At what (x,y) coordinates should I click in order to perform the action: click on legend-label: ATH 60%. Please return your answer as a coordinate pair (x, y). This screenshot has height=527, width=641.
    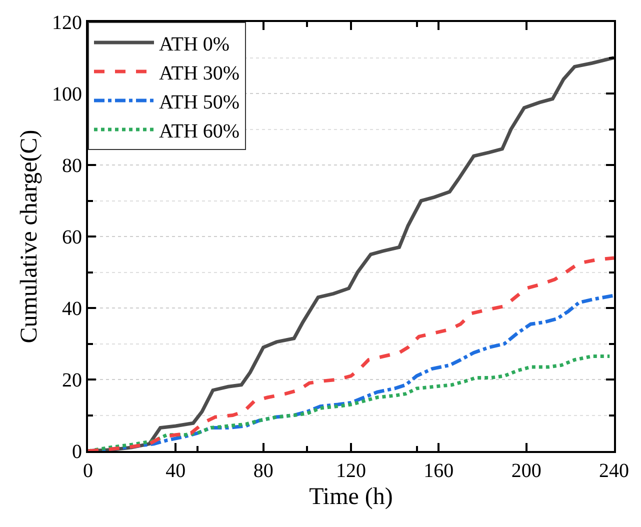
    Looking at the image, I should click on (199, 131).